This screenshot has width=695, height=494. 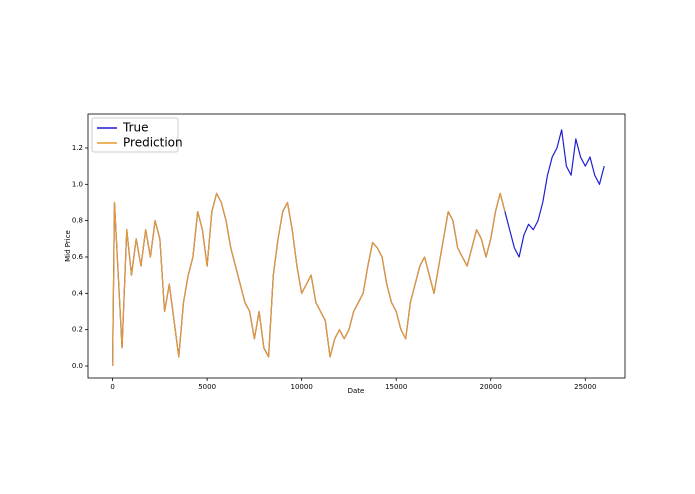 What do you see at coordinates (77, 221) in the screenshot?
I see `y-tick-label: 0.8` at bounding box center [77, 221].